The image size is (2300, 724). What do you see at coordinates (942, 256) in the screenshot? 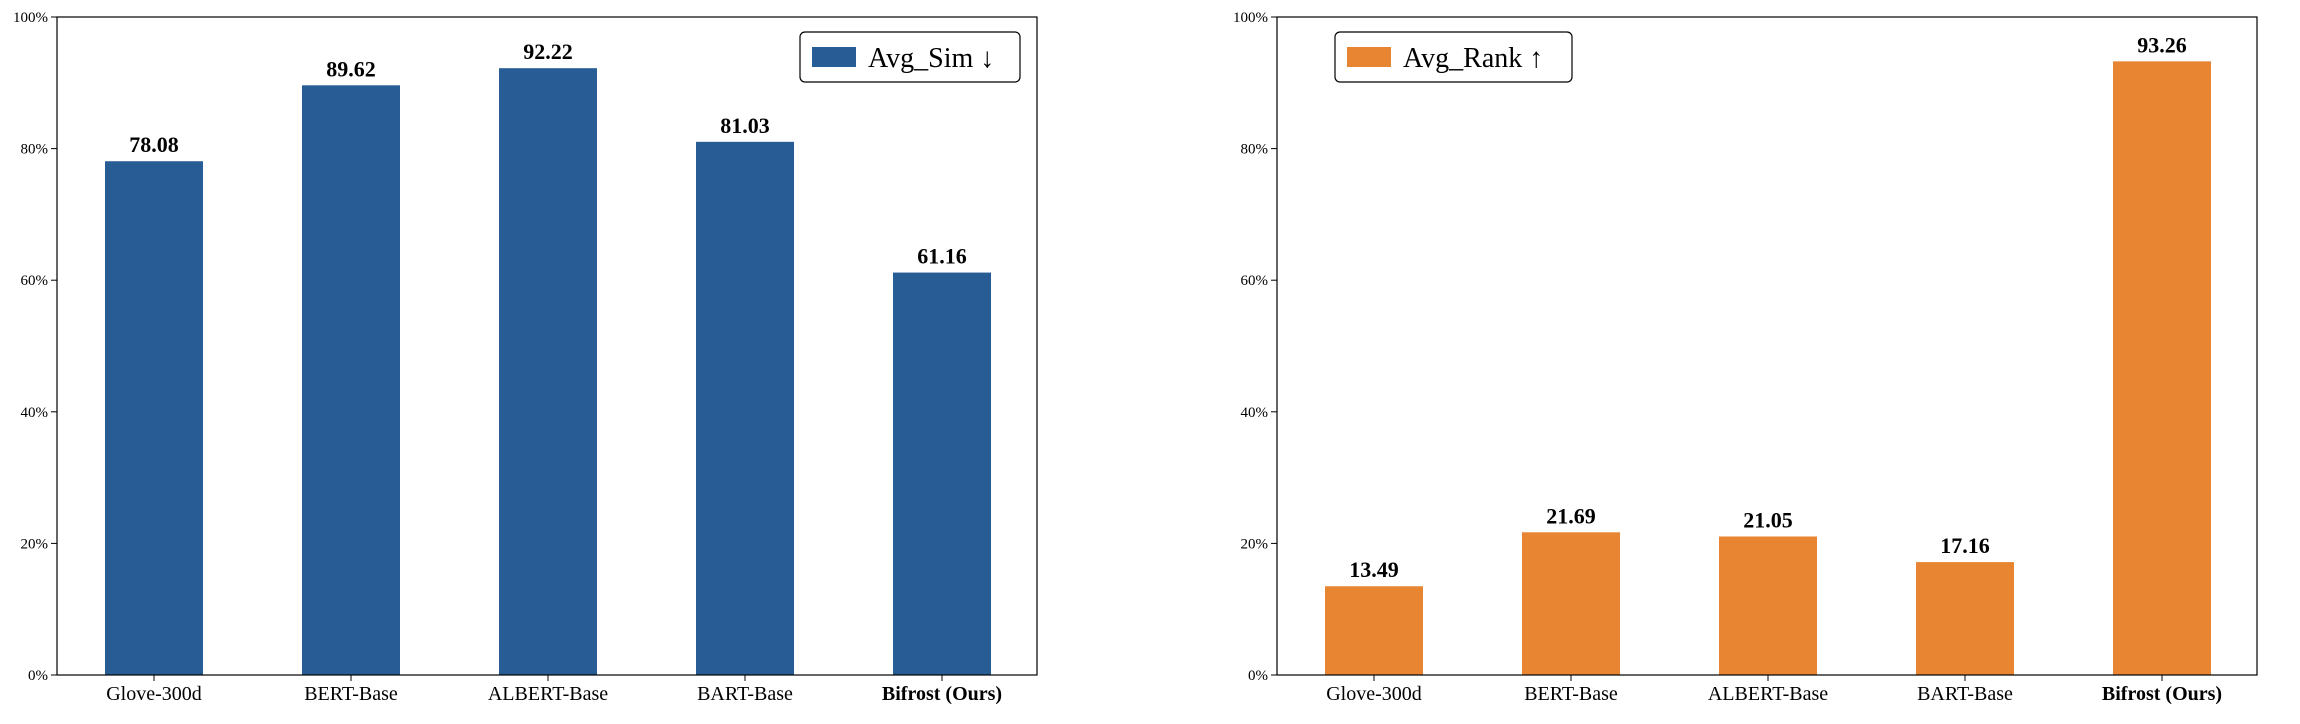
I see `value-label-4: 61.16` at bounding box center [942, 256].